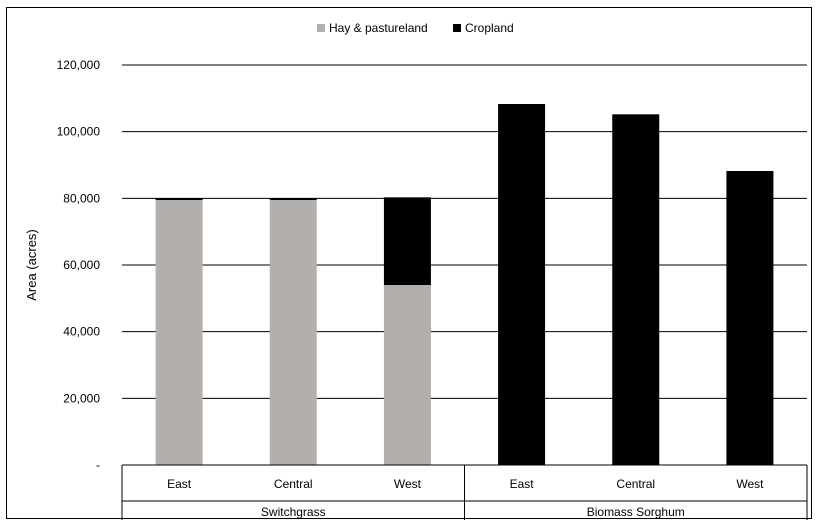 This screenshot has width=819, height=525. I want to click on y-tick-label: 40,000, so click(81, 332).